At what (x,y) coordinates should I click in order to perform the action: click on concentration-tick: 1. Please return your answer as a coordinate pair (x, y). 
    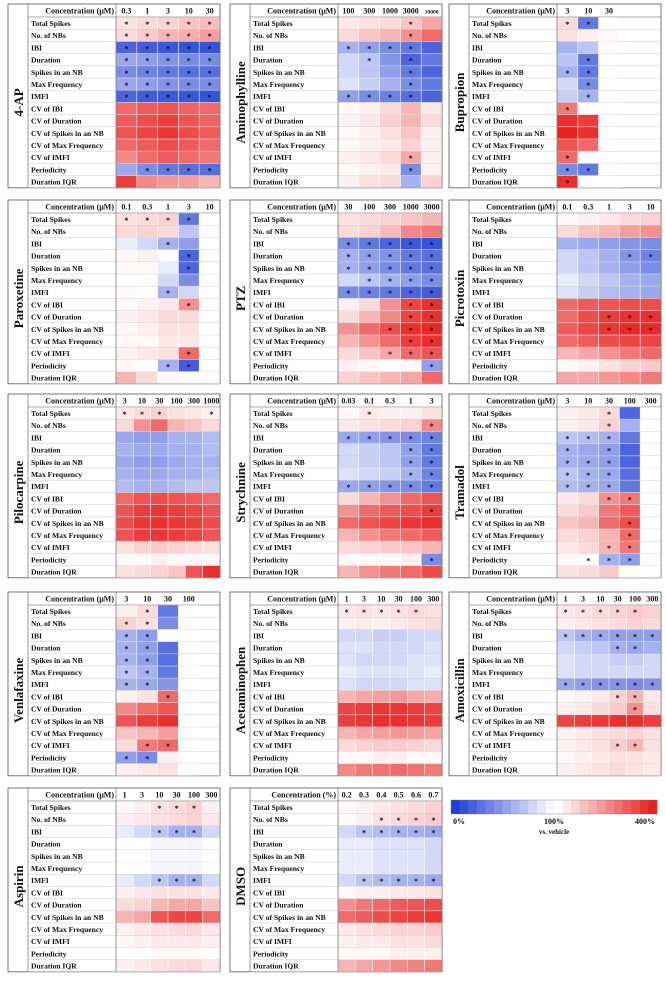
    Looking at the image, I should click on (411, 401).